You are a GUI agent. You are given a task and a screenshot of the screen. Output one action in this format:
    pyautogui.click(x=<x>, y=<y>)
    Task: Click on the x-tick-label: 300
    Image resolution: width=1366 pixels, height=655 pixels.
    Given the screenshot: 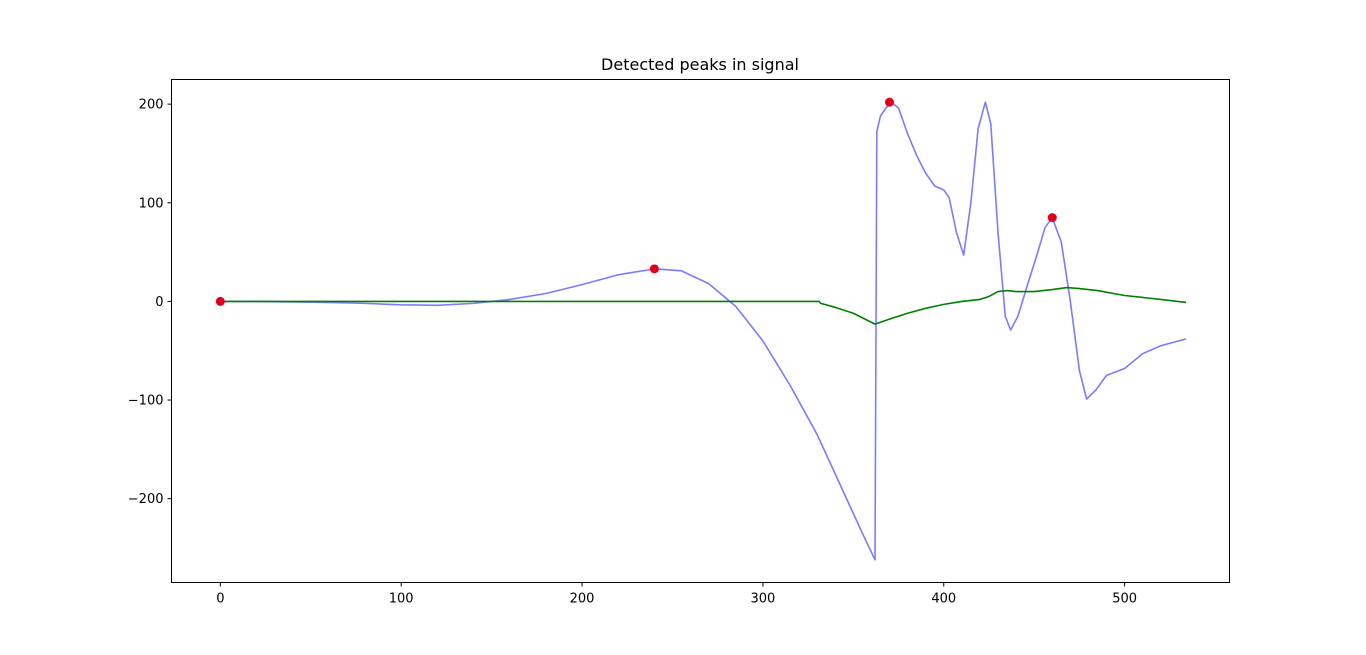 What is the action you would take?
    pyautogui.click(x=762, y=599)
    